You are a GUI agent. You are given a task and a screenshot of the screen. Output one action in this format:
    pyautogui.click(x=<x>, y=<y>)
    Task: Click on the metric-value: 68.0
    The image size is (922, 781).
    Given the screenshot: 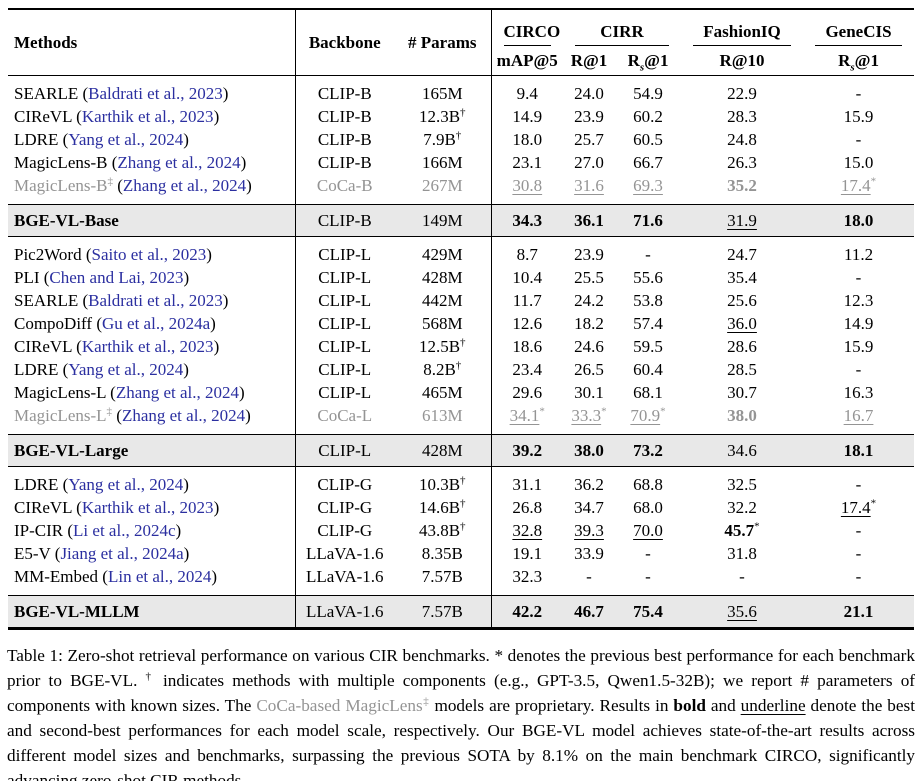 What is the action you would take?
    pyautogui.click(x=648, y=507)
    